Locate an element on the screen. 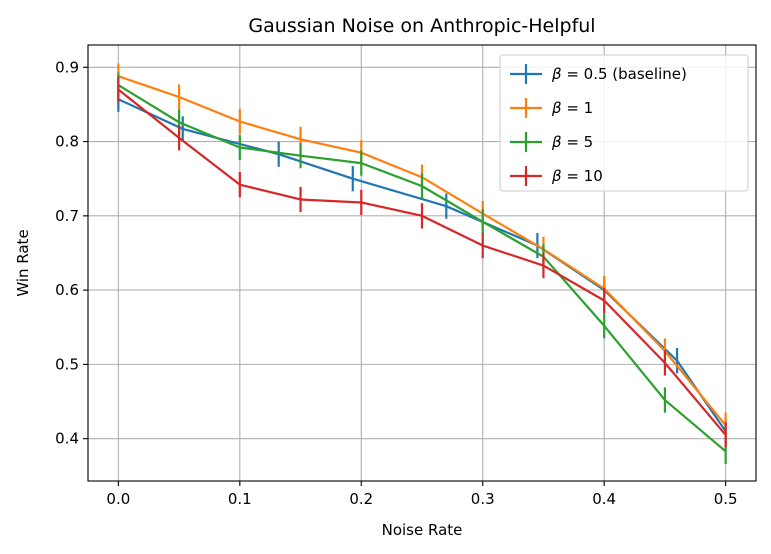  legend-value: = 1 is located at coordinates (578, 108).